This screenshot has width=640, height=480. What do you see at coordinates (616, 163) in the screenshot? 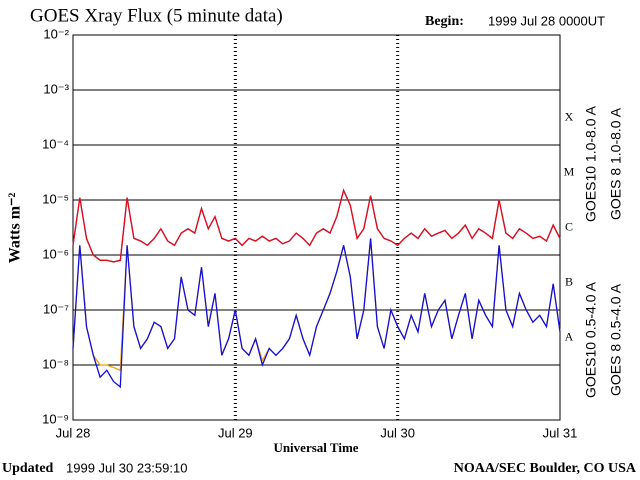
I see `legend-entry: GOES 8 1.0-8.0 A` at bounding box center [616, 163].